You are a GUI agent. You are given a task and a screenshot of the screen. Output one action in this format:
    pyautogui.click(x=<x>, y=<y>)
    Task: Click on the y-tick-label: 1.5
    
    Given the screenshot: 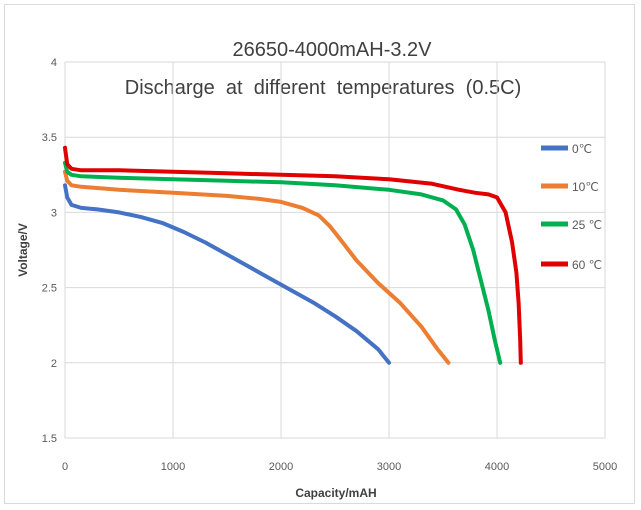 What is the action you would take?
    pyautogui.click(x=49, y=439)
    